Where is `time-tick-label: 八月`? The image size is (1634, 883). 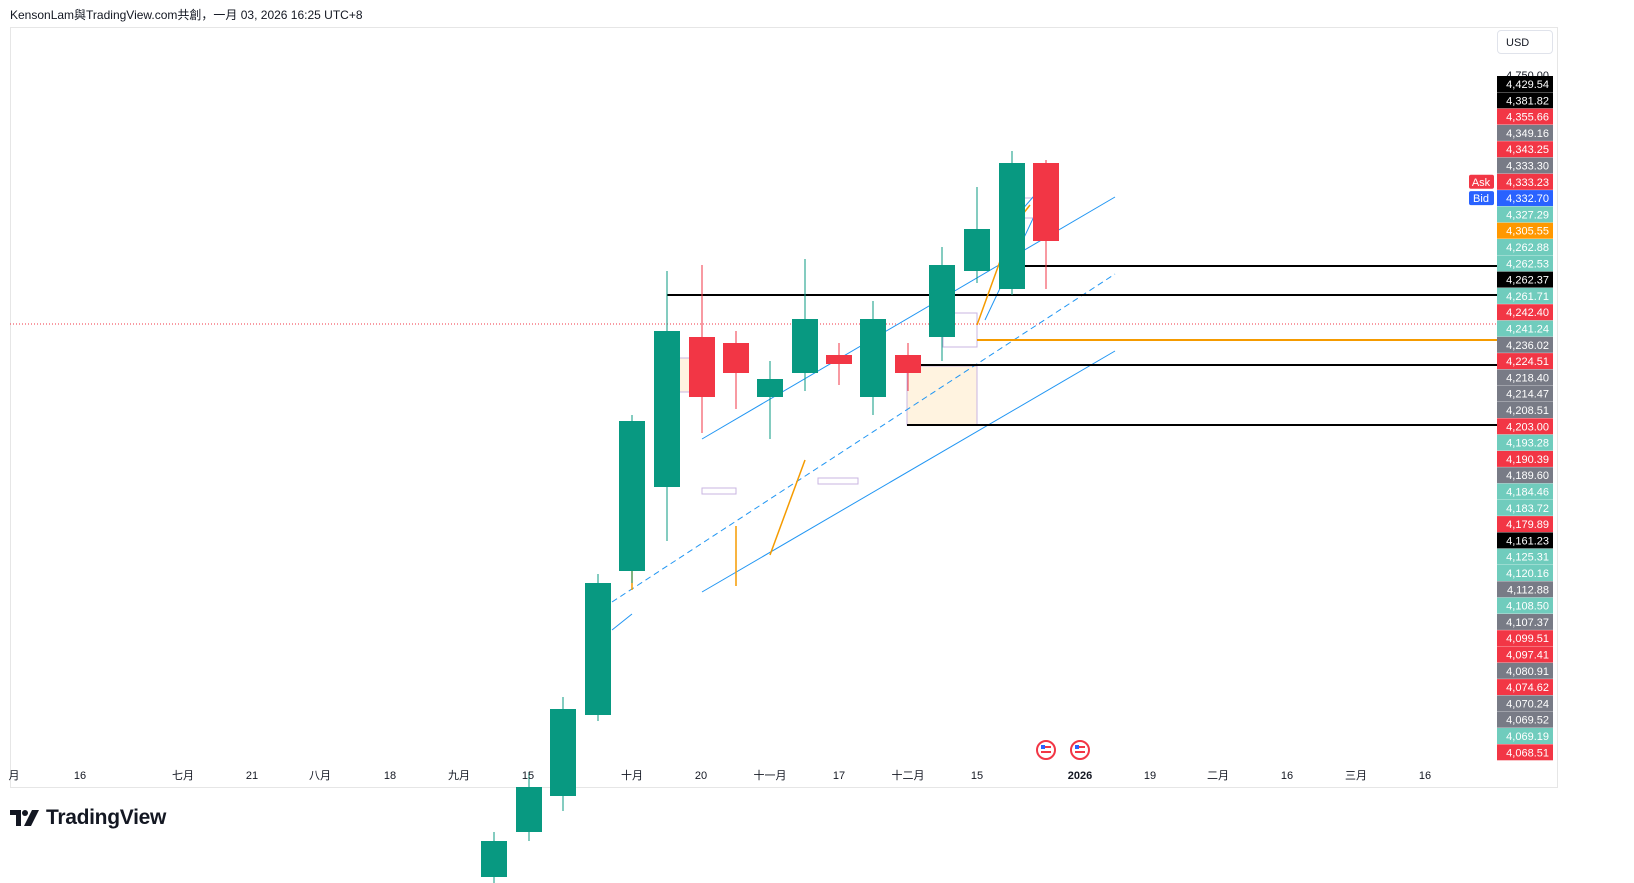
time-tick-label: 八月 is located at coordinates (320, 776).